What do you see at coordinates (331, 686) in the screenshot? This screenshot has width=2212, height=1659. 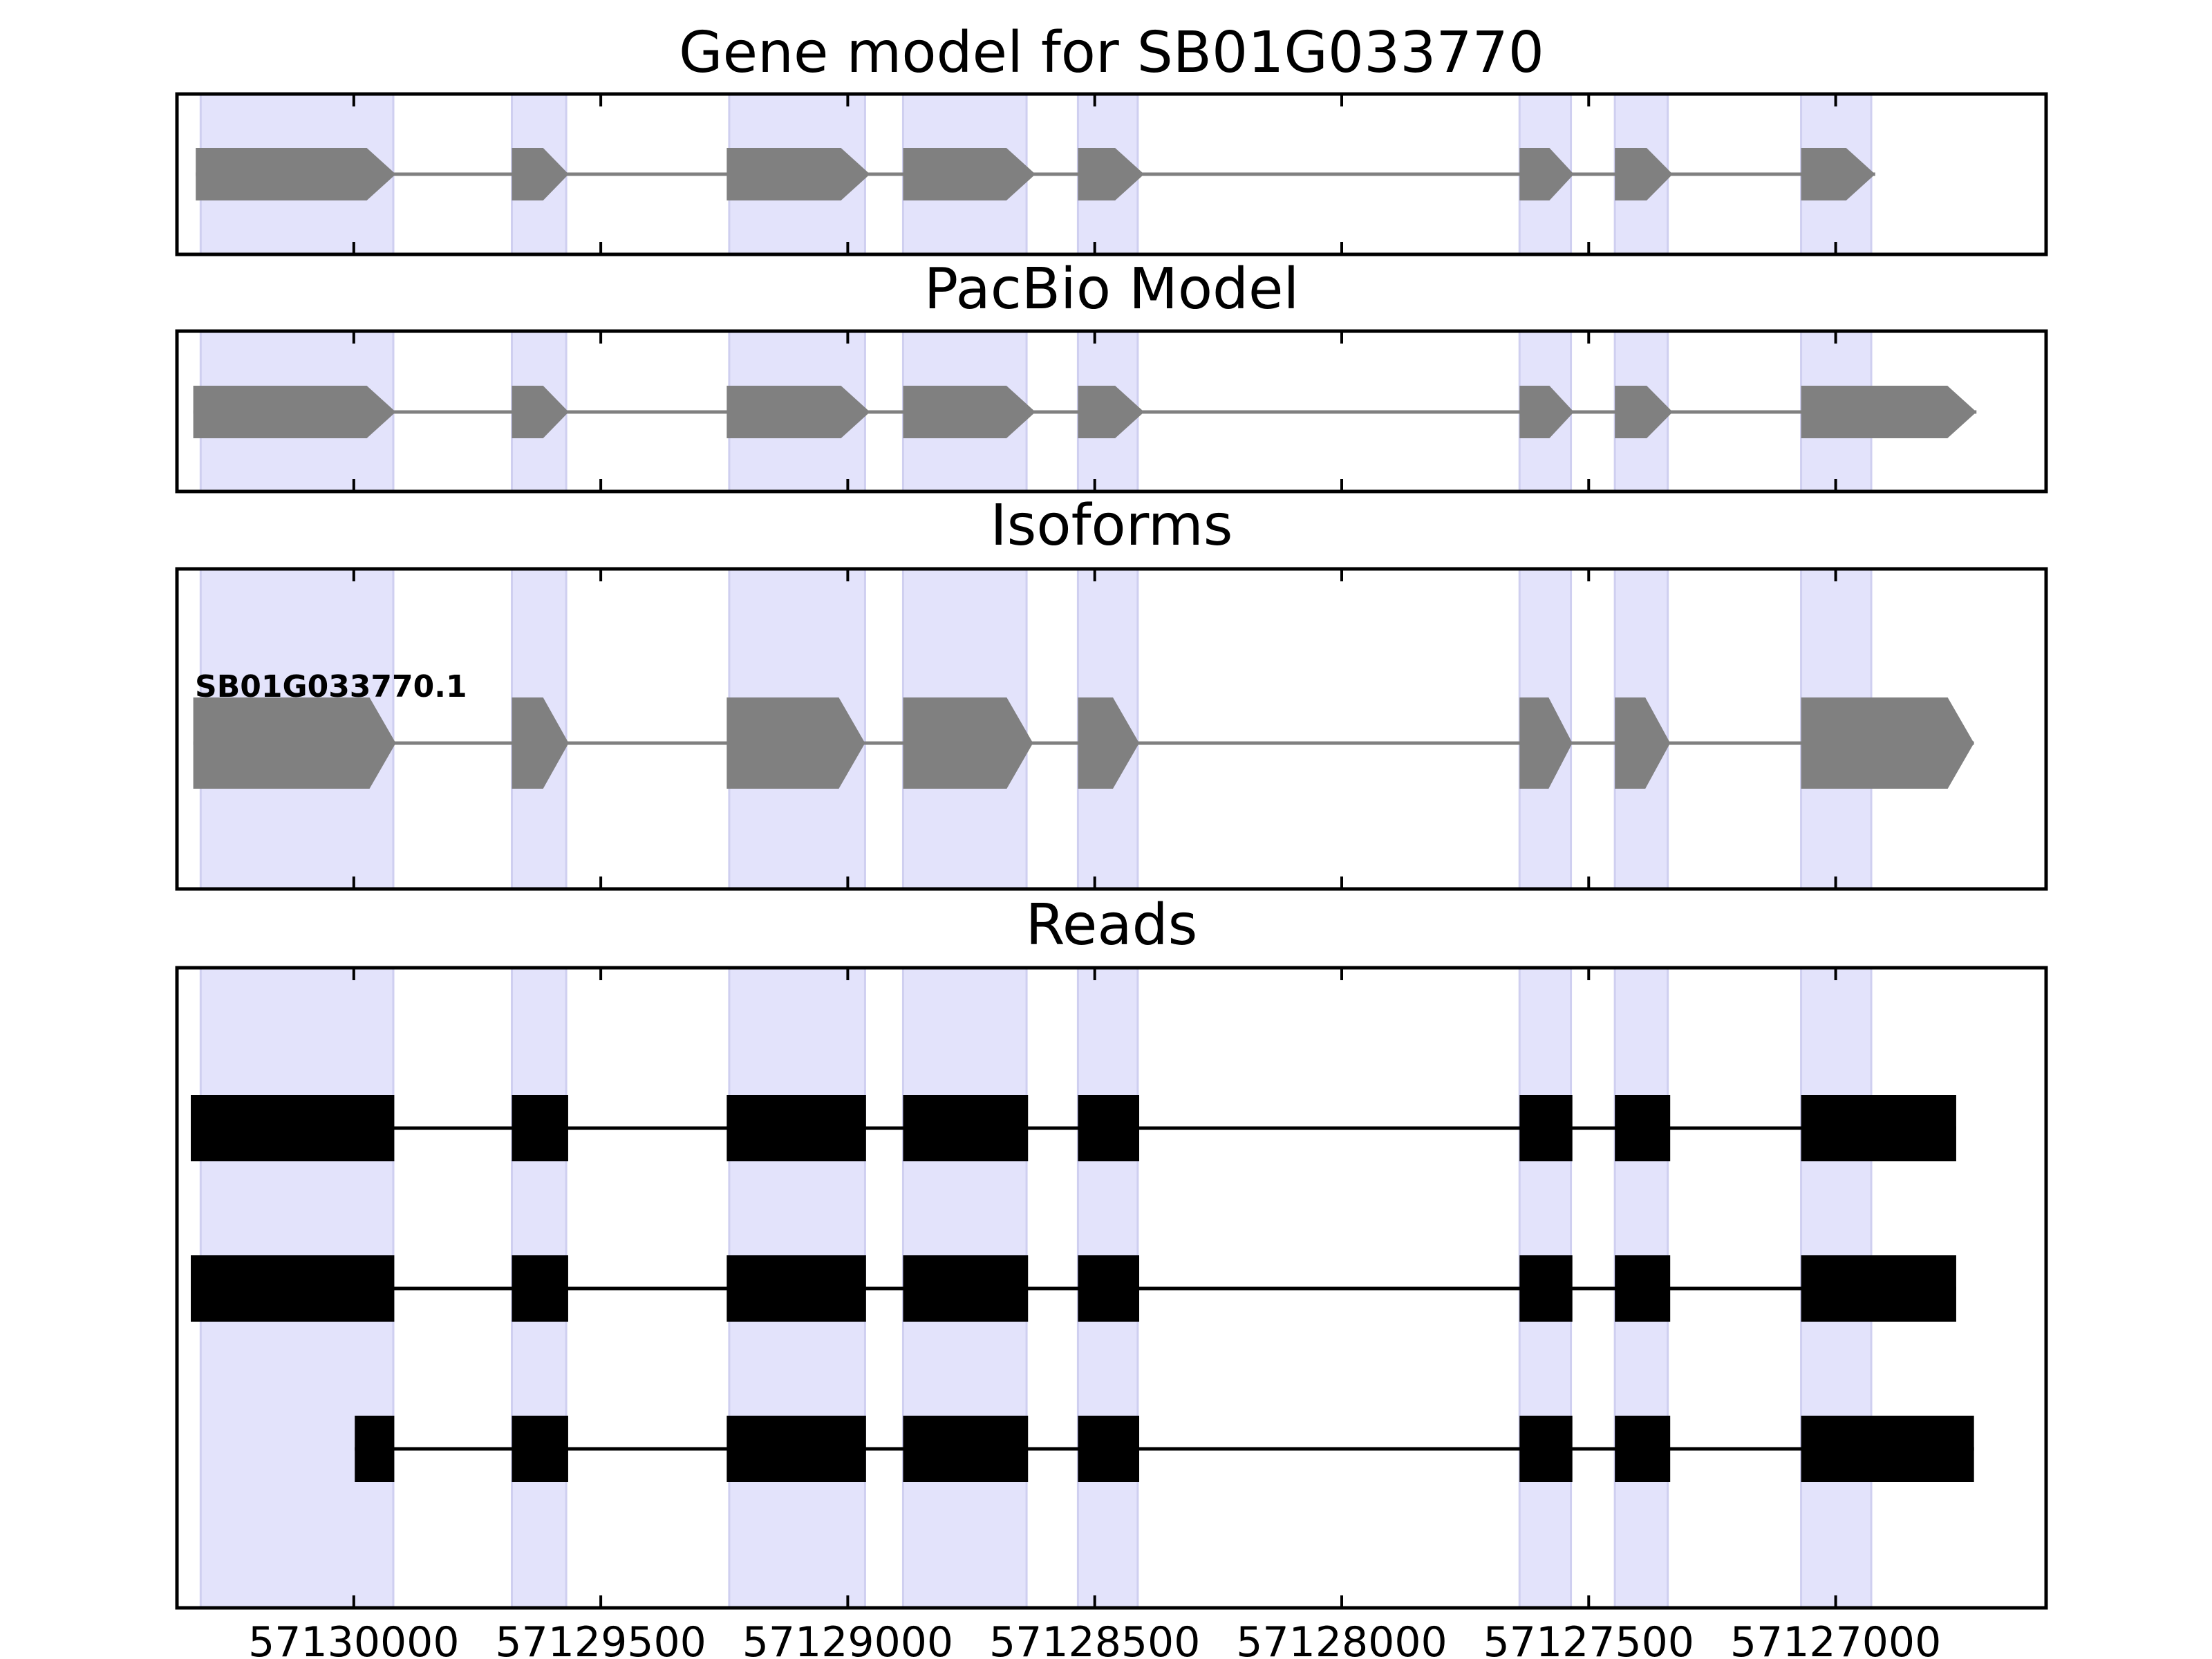 I see `isoform-label: SB01G033770.1` at bounding box center [331, 686].